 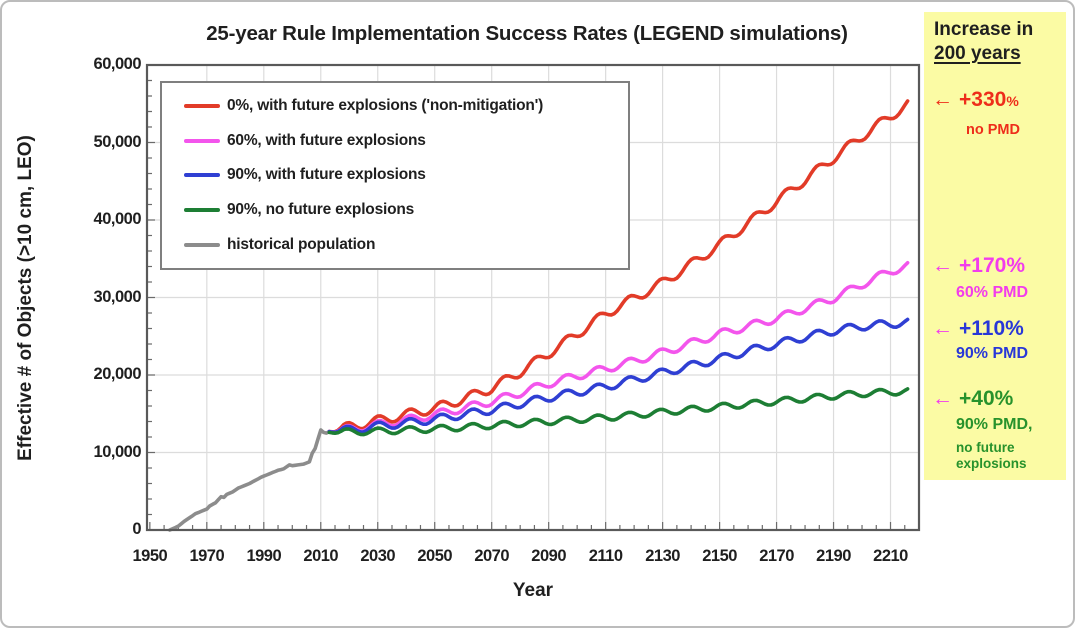 I want to click on legend-item-pmd-90-no-explosions: 90%, no future explosions, so click(x=406, y=210).